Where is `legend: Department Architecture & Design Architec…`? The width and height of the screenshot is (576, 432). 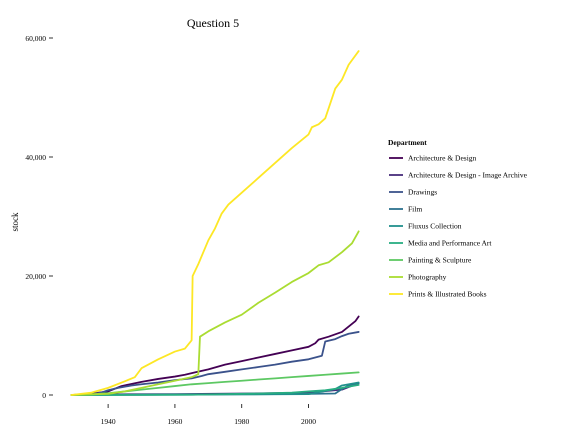 legend: Department Architecture & Design Architec… is located at coordinates (458, 218).